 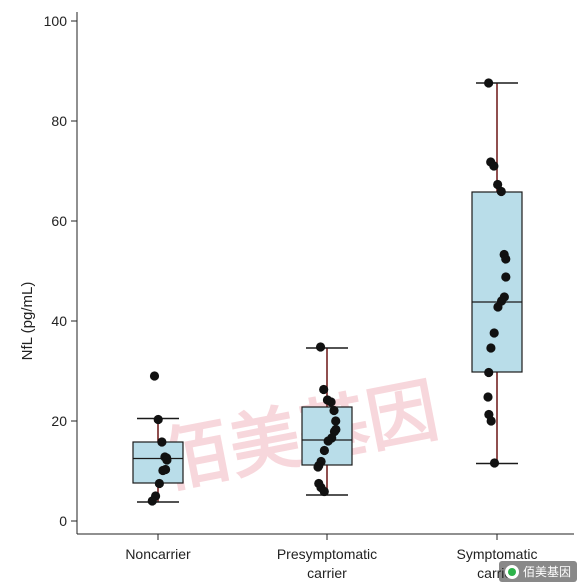 What do you see at coordinates (59, 121) in the screenshot?
I see `y-tick-label: 80` at bounding box center [59, 121].